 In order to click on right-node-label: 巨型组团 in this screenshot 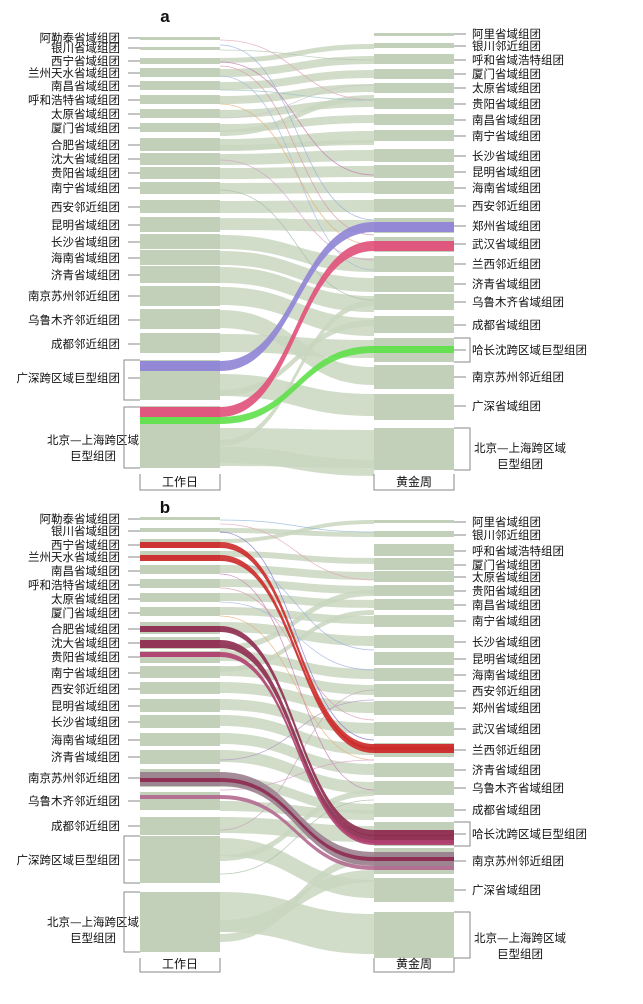, I will do `click(520, 954)`.